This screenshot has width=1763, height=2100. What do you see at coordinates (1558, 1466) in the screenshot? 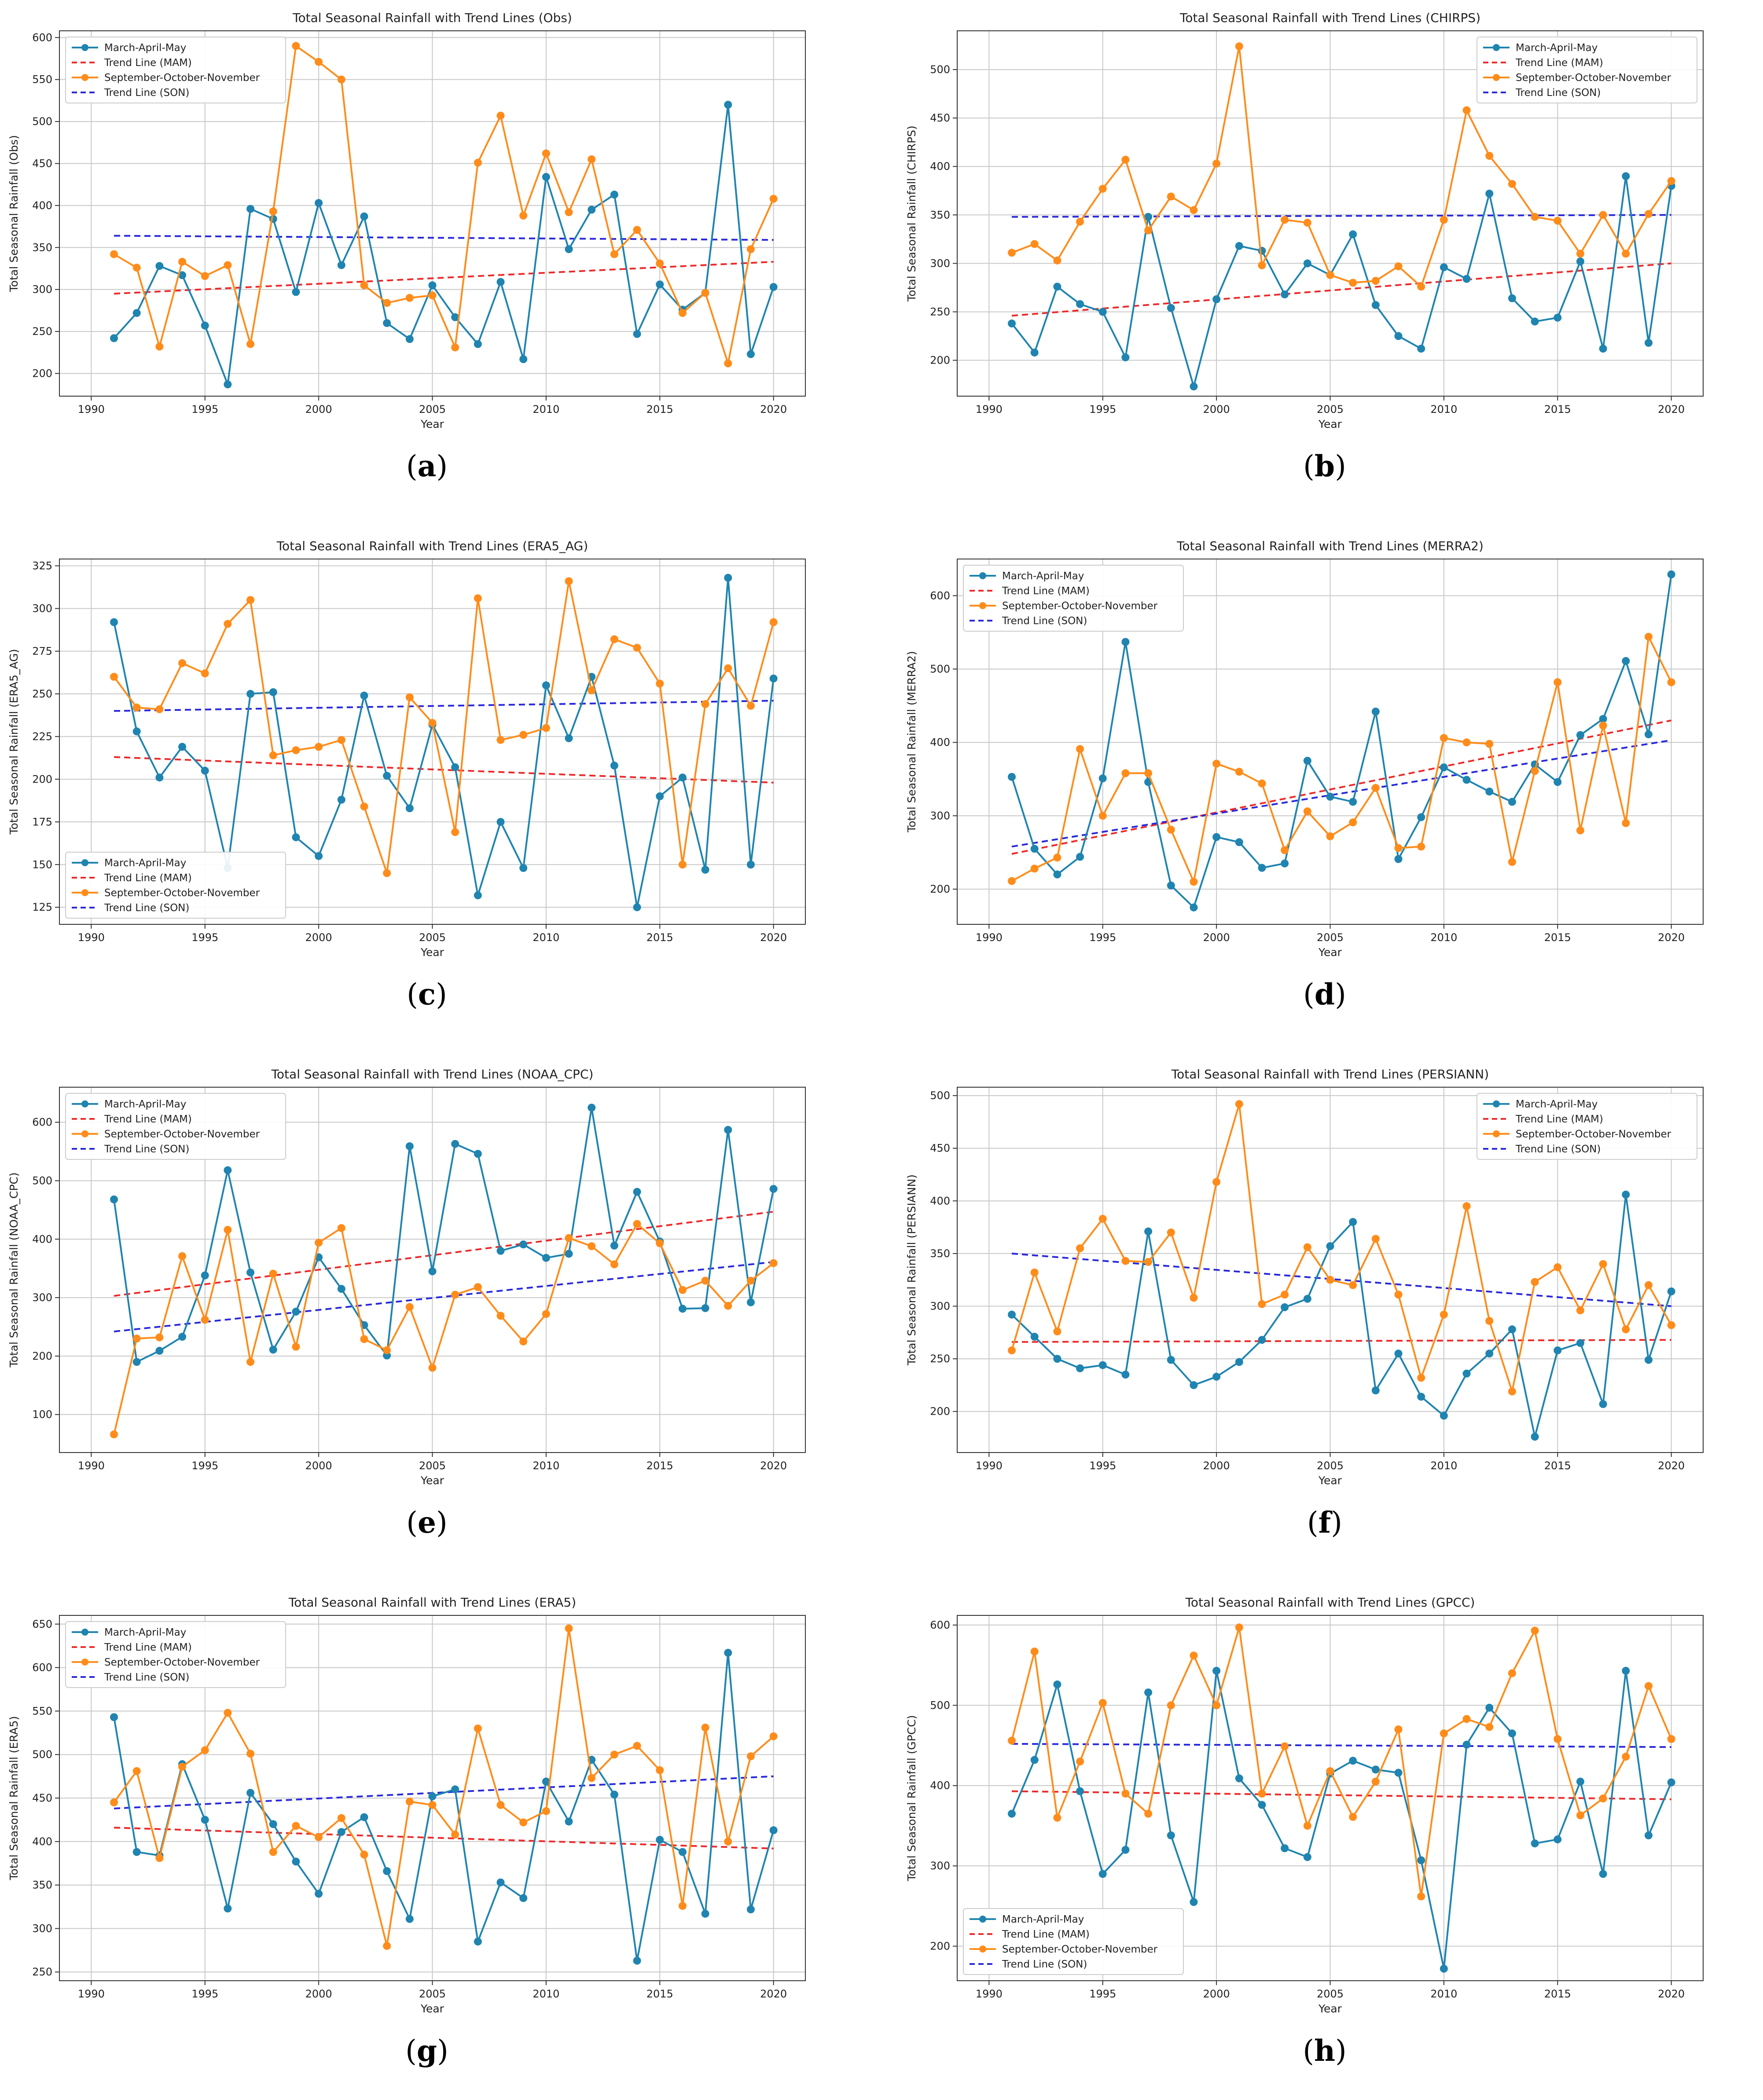
I see `x-tick-label: 2015` at bounding box center [1558, 1466].